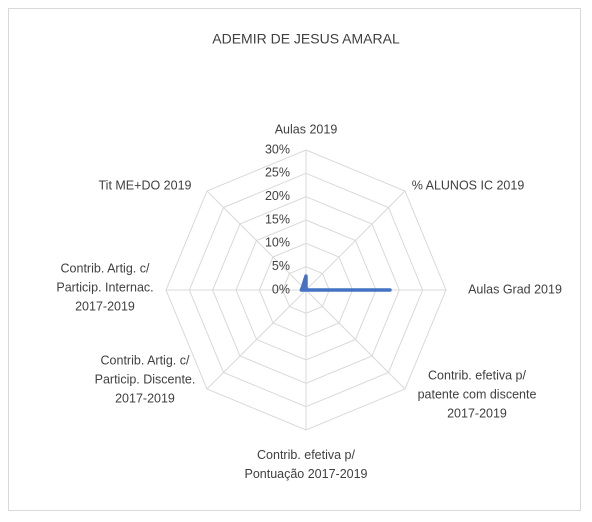 This screenshot has height=522, width=592. Describe the element at coordinates (281, 289) in the screenshot. I see `y-tick-label: 0%` at that location.